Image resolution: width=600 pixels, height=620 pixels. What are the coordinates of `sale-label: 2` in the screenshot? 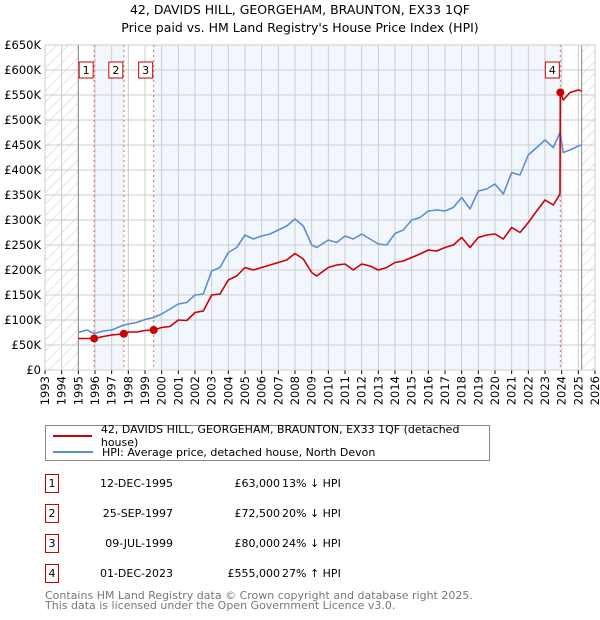 It's located at (115, 70).